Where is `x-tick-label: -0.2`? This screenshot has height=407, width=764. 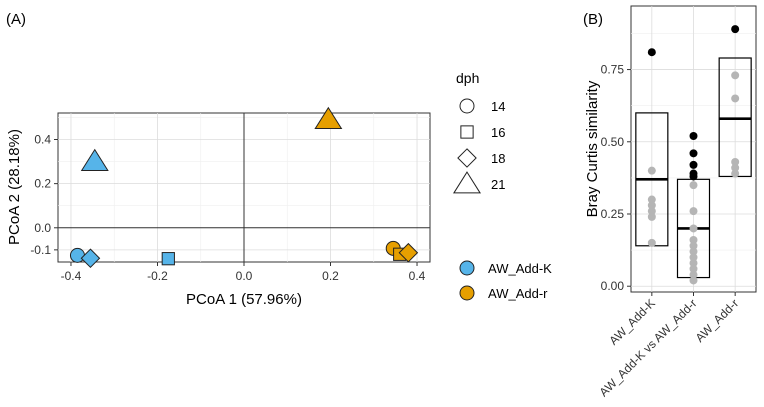
x-tick-label: -0.2 is located at coordinates (157, 276).